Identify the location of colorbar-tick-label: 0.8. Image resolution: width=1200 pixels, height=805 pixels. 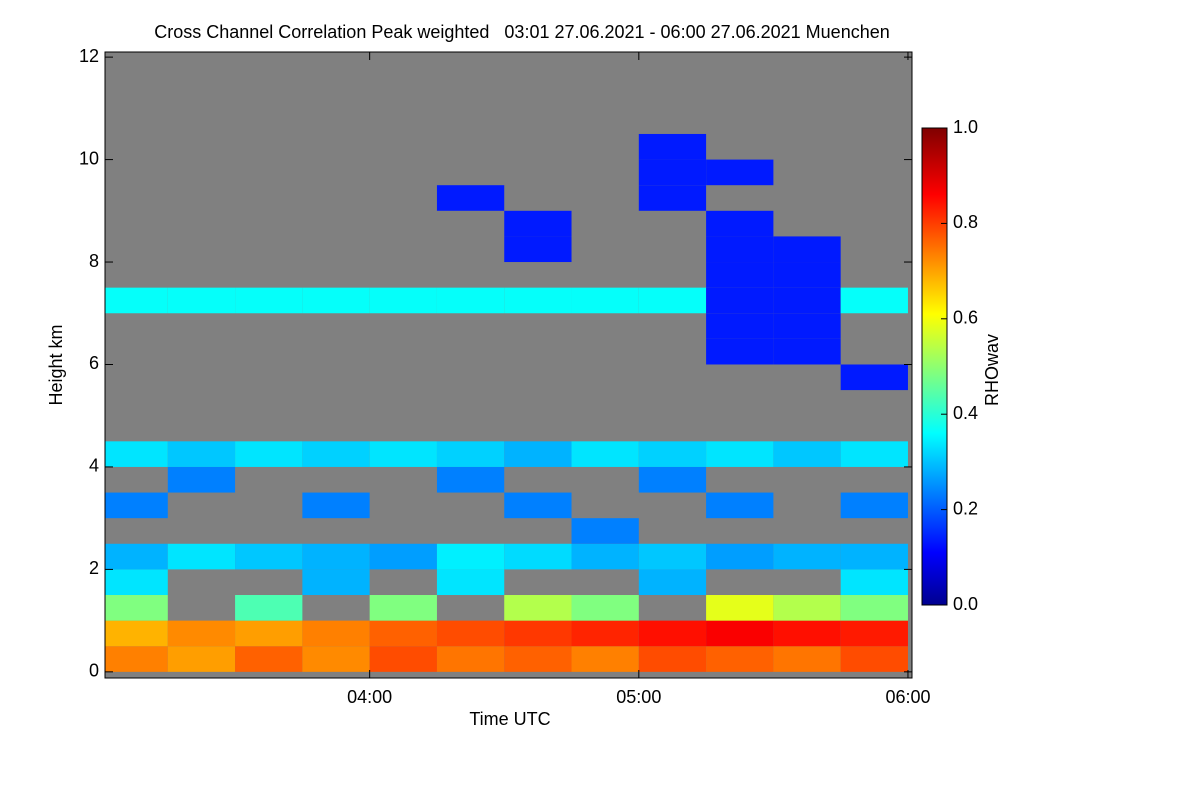
(965, 222).